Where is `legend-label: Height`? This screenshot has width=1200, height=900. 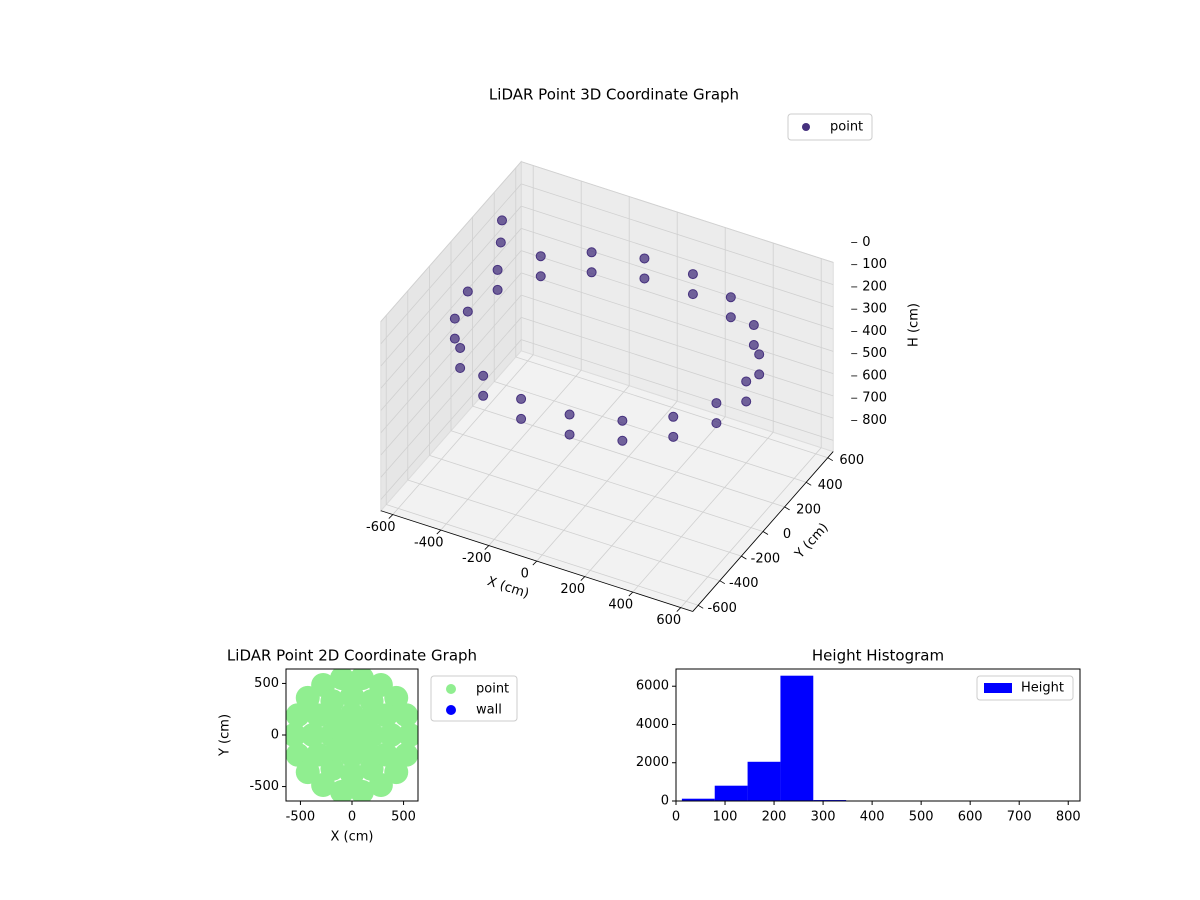
legend-label: Height is located at coordinates (1042, 688).